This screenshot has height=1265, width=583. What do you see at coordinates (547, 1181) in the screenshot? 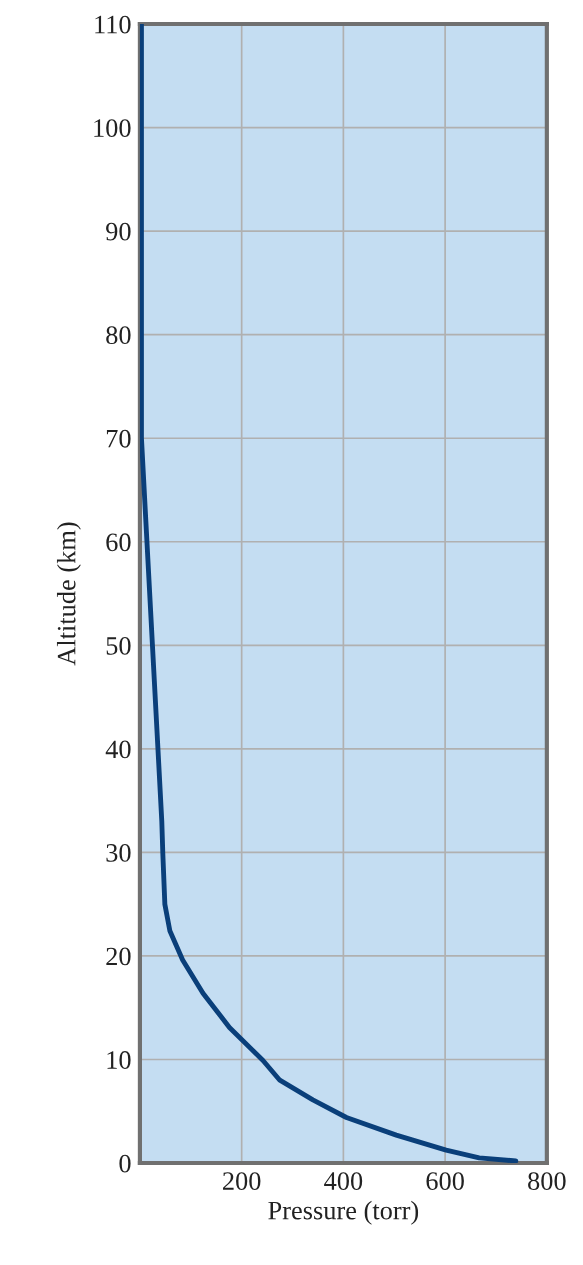
I see `x-tick-label: 800` at bounding box center [547, 1181].